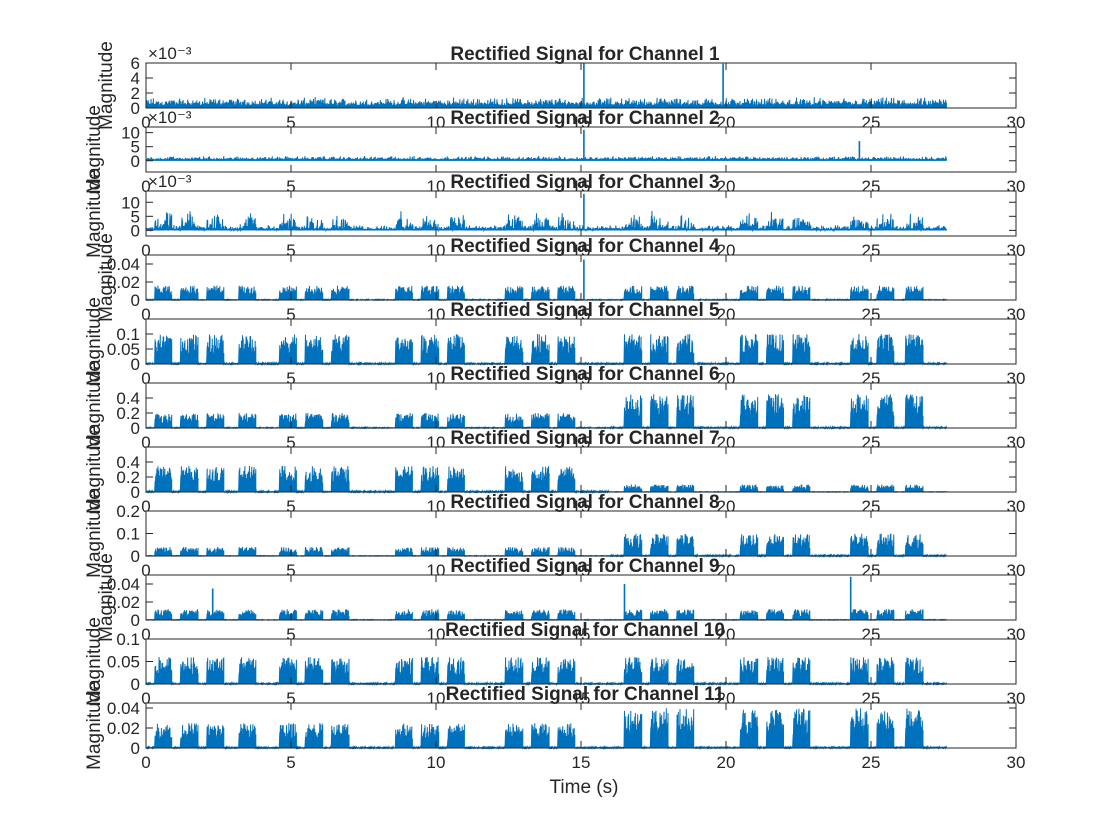  What do you see at coordinates (404, 725) in the screenshot?
I see `subplot-labels-11: Rectified Signal for Channel 11 Magnitude` at bounding box center [404, 725].